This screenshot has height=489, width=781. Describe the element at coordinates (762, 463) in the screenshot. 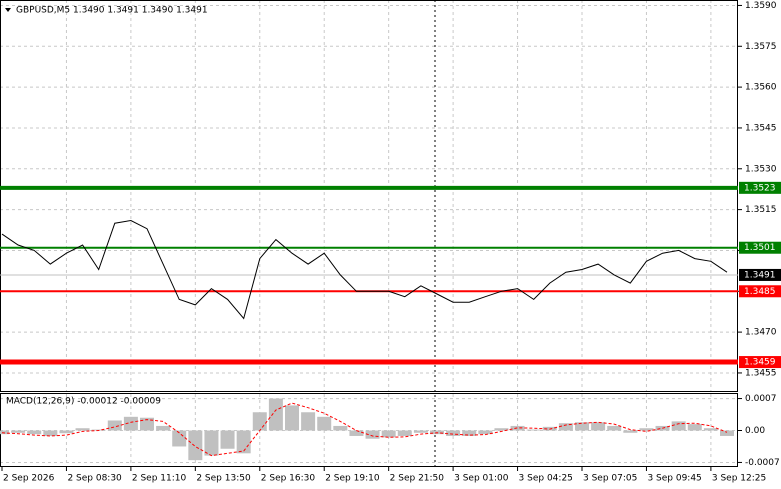

I see `y-tick-label: -0.0007` at that location.